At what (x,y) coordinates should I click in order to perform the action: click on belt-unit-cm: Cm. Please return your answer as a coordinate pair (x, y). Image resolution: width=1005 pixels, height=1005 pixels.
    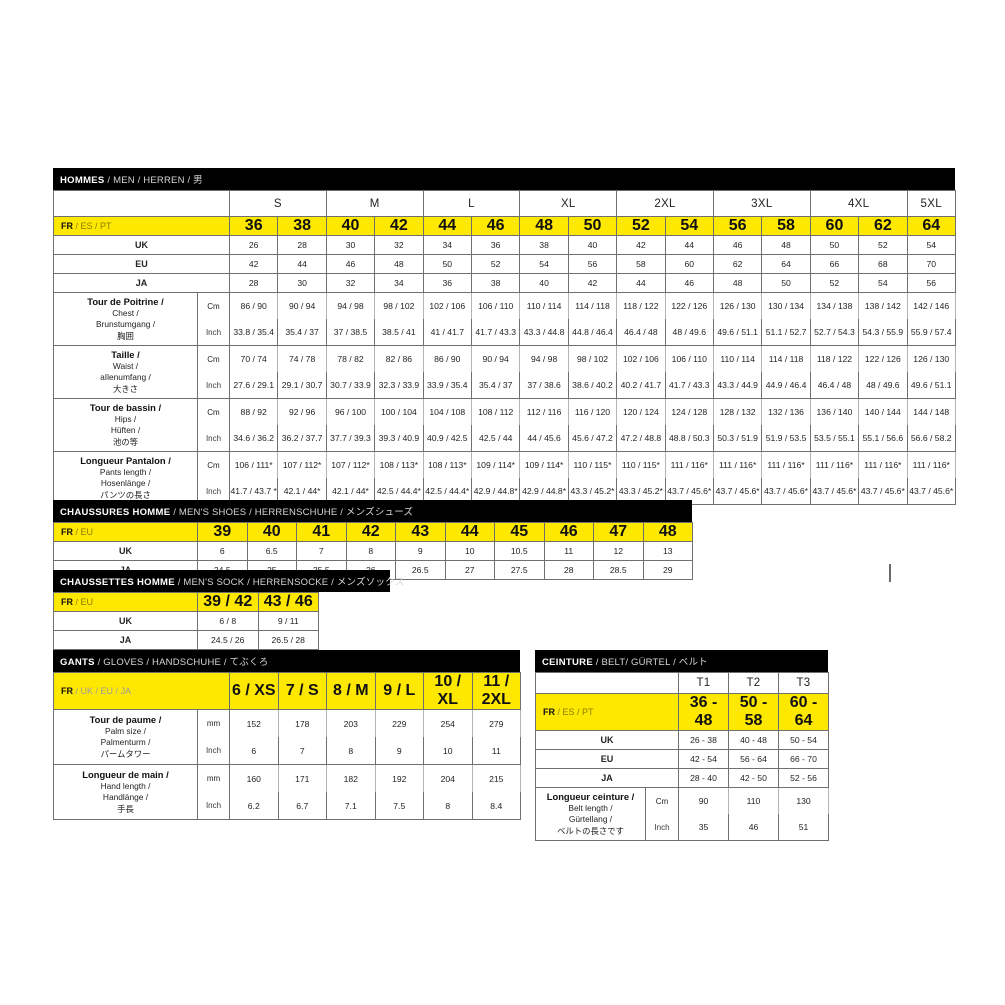
    Looking at the image, I should click on (662, 800).